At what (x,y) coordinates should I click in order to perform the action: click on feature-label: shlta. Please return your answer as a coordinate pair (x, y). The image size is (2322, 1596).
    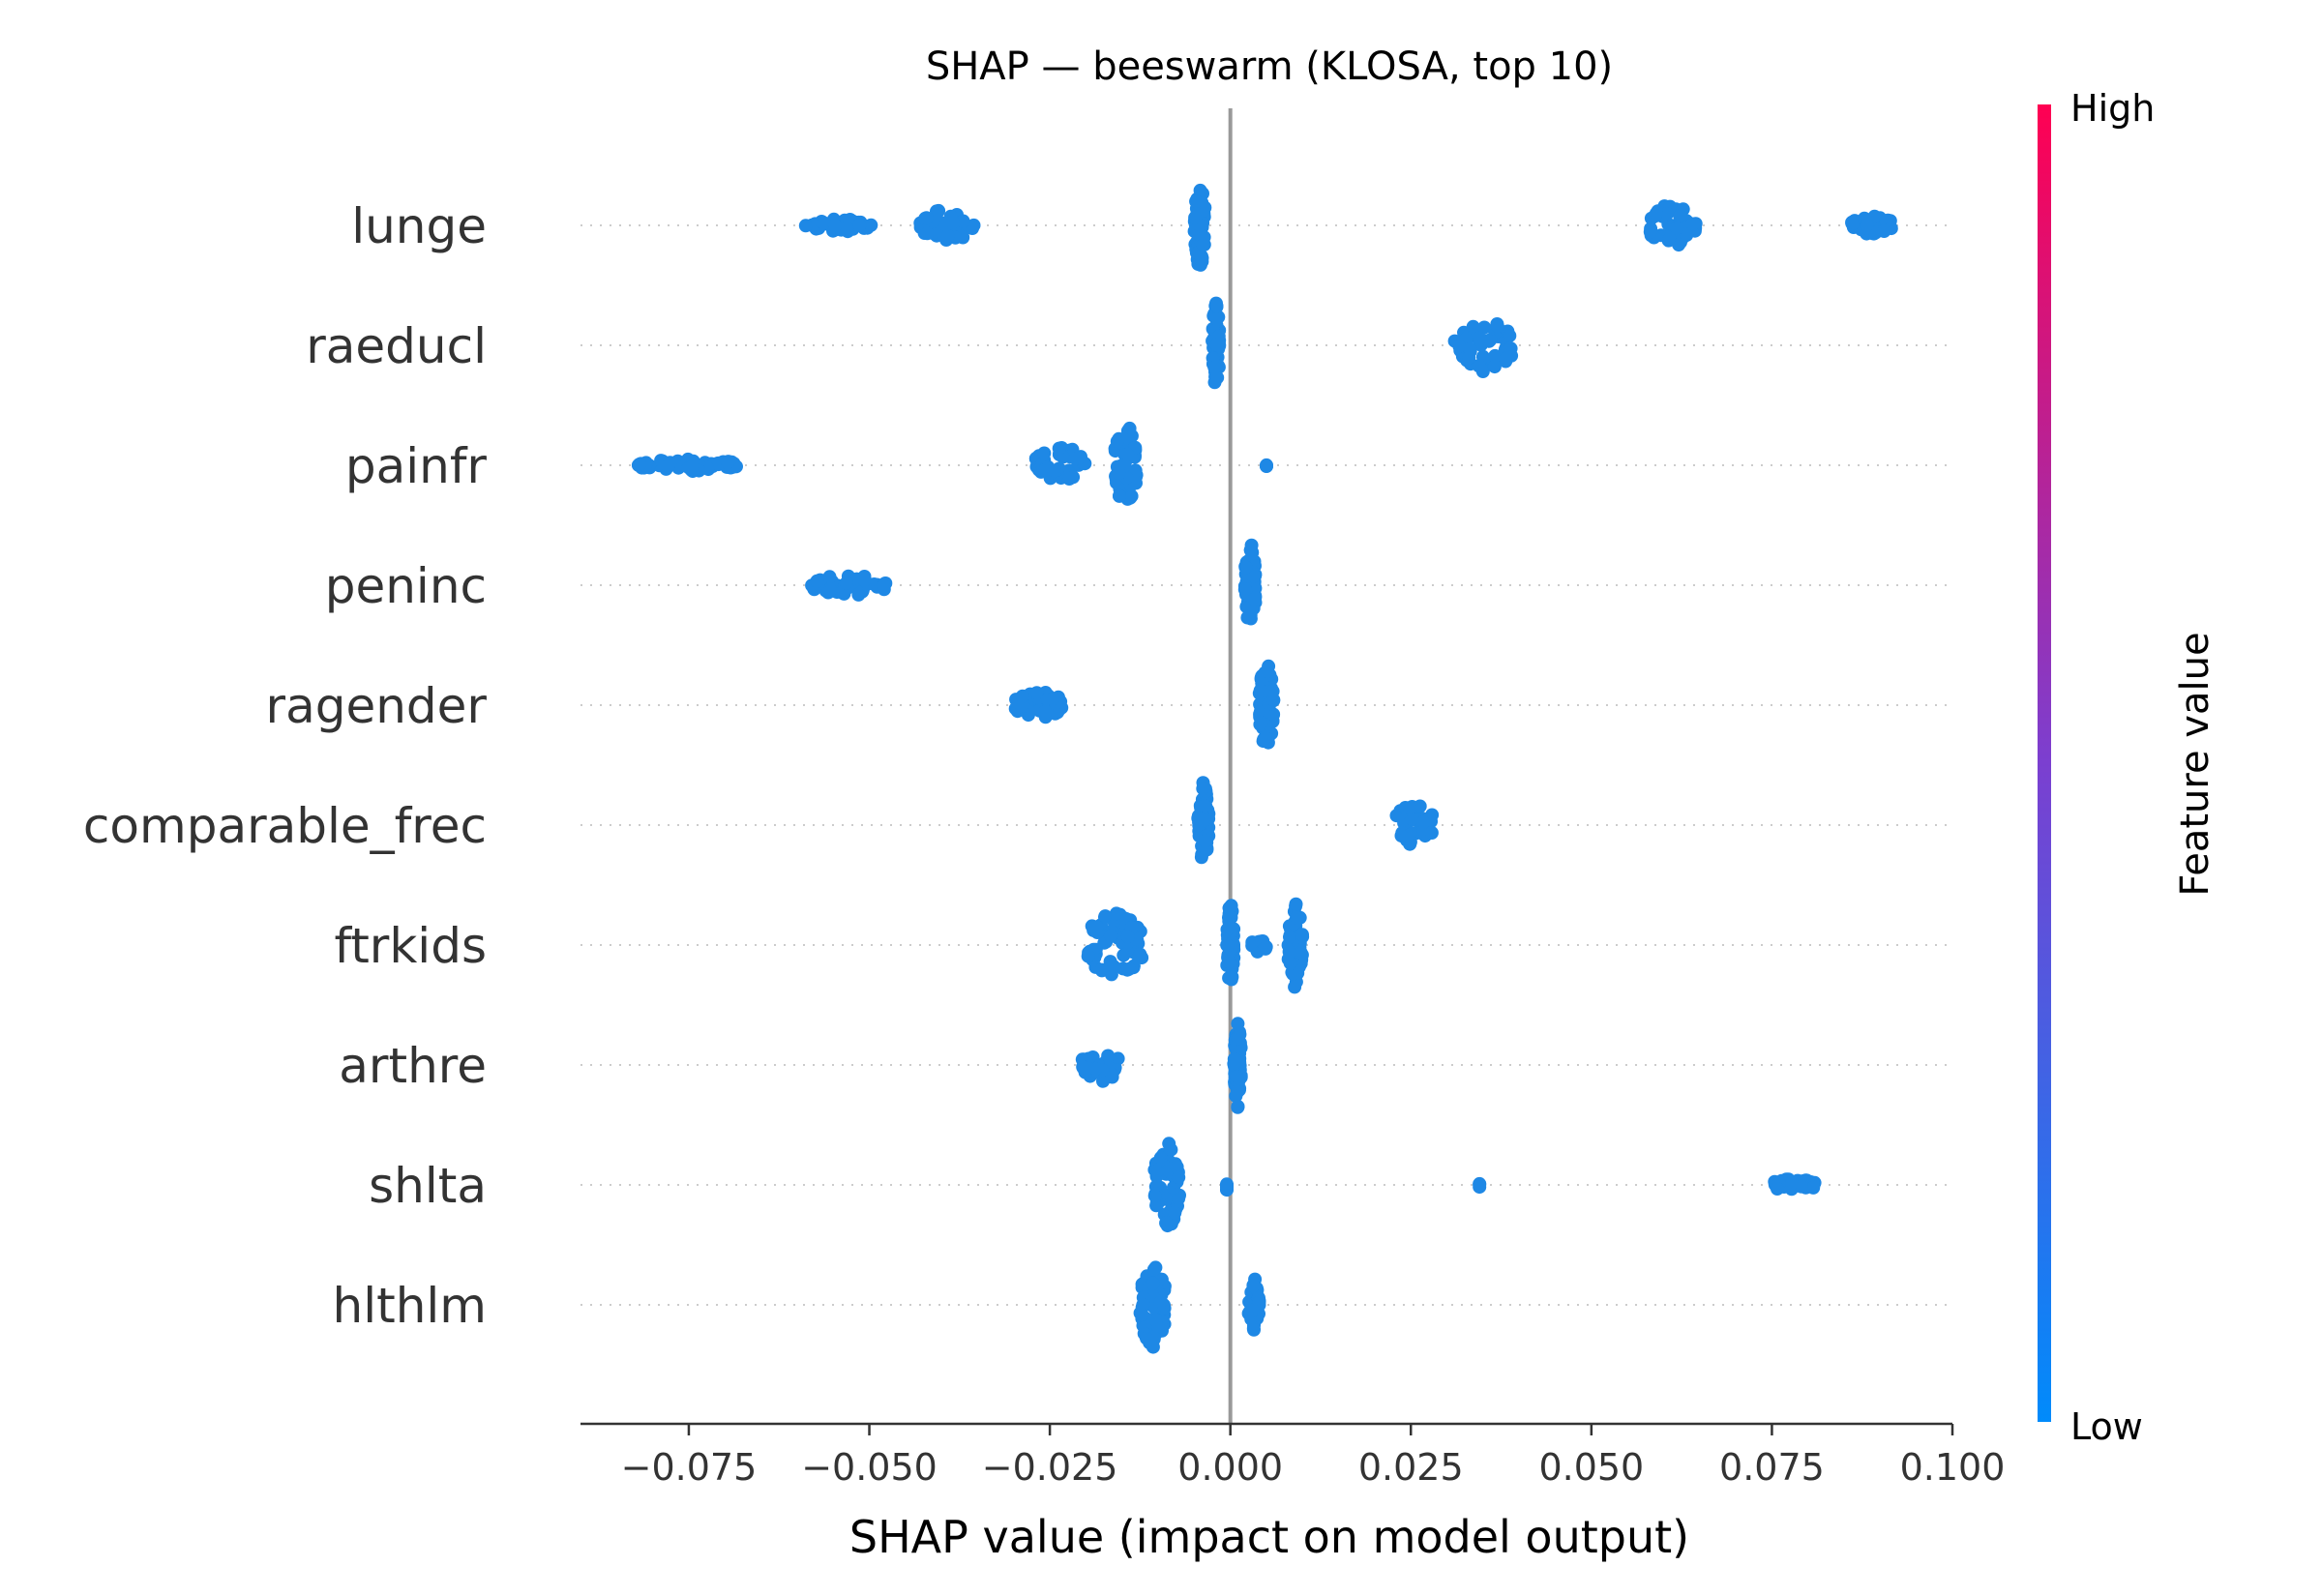
    Looking at the image, I should click on (428, 1186).